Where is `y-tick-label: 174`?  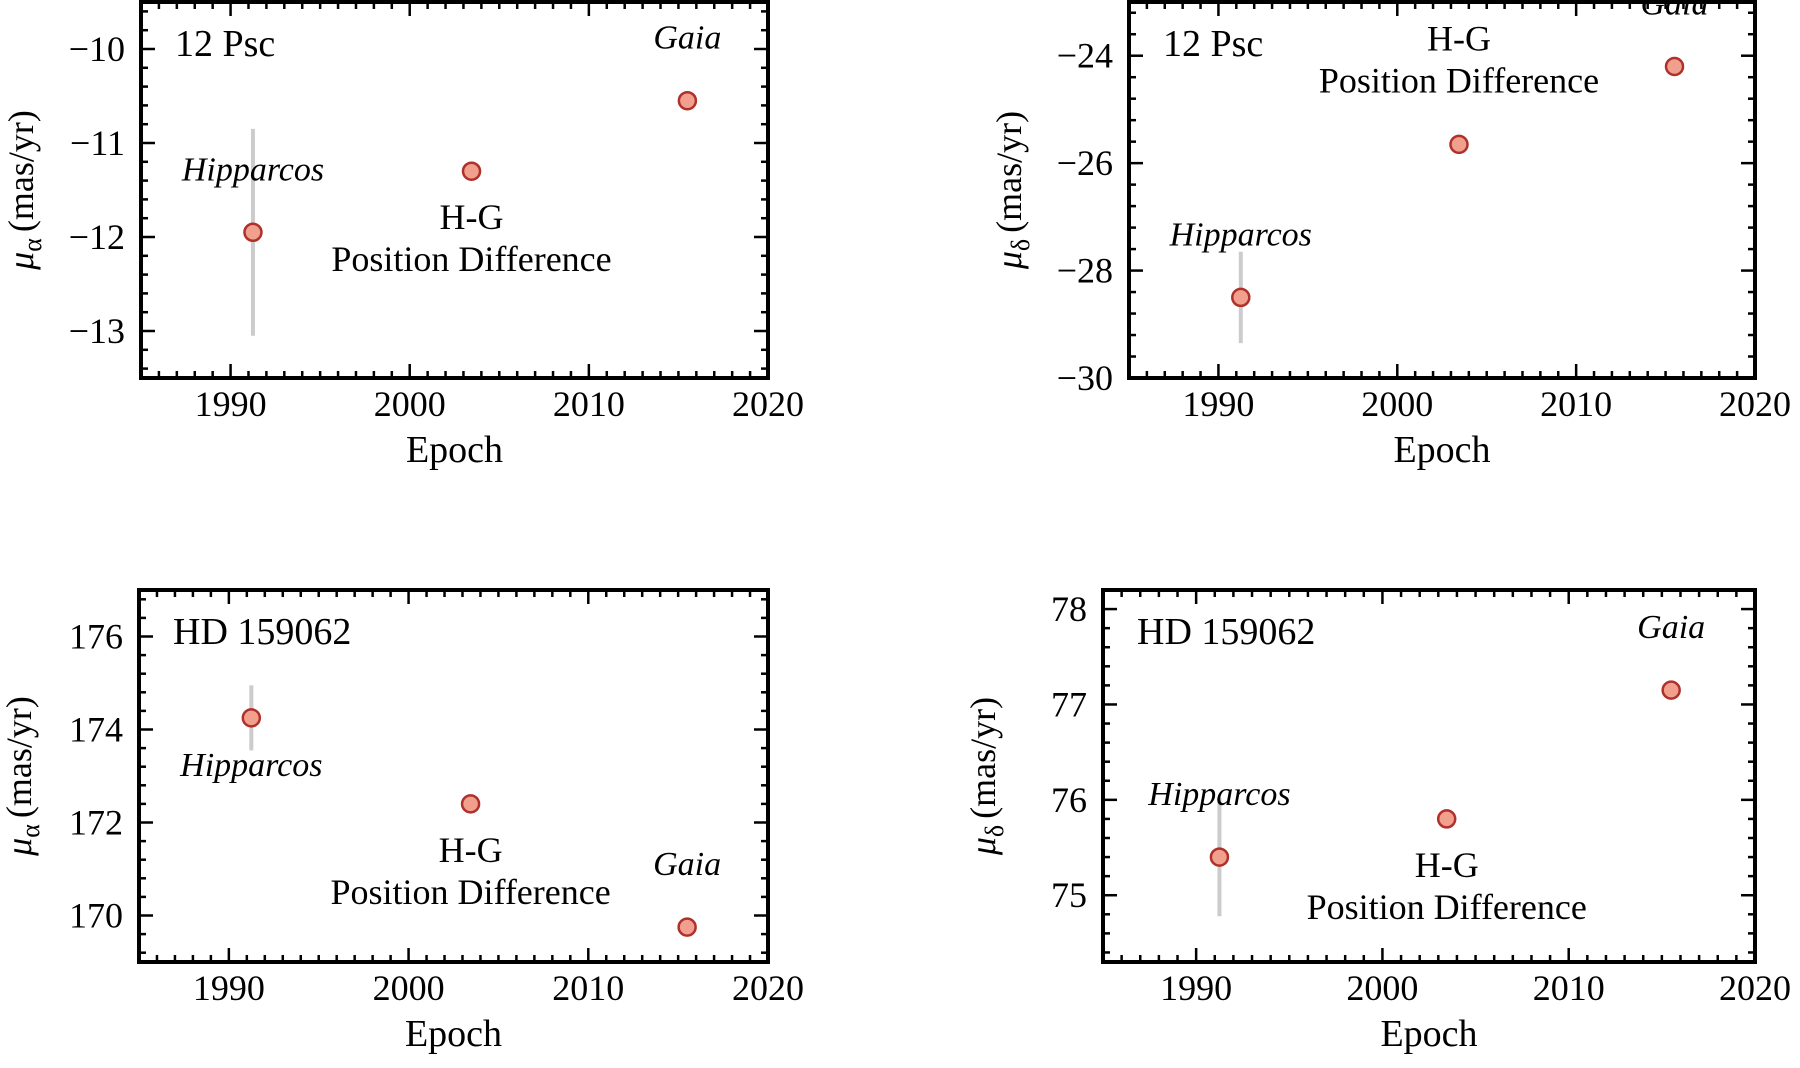 y-tick-label: 174 is located at coordinates (96, 730).